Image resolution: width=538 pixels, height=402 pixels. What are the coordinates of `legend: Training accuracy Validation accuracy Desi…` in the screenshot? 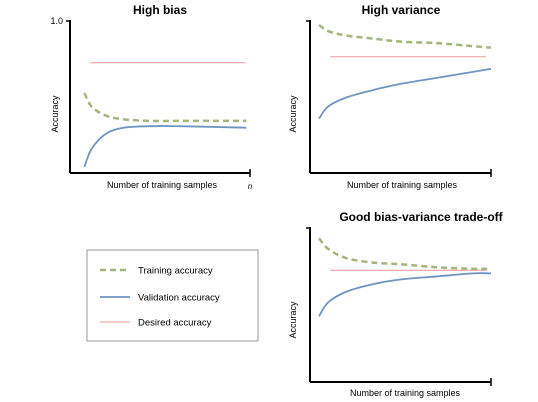 It's located at (172, 295).